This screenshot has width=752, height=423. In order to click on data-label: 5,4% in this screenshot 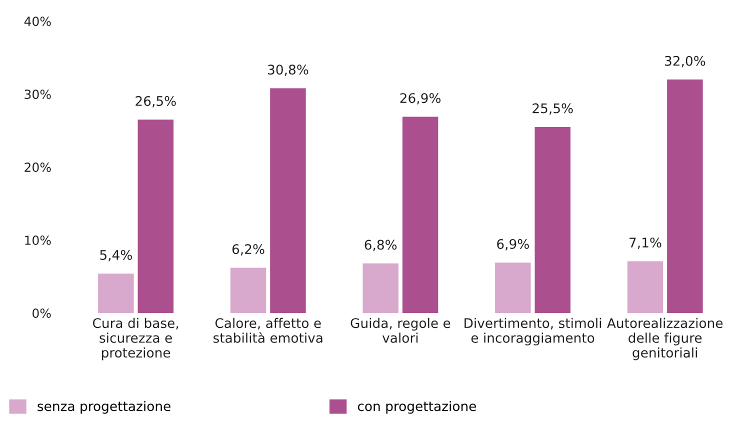, I will do `click(116, 256)`.